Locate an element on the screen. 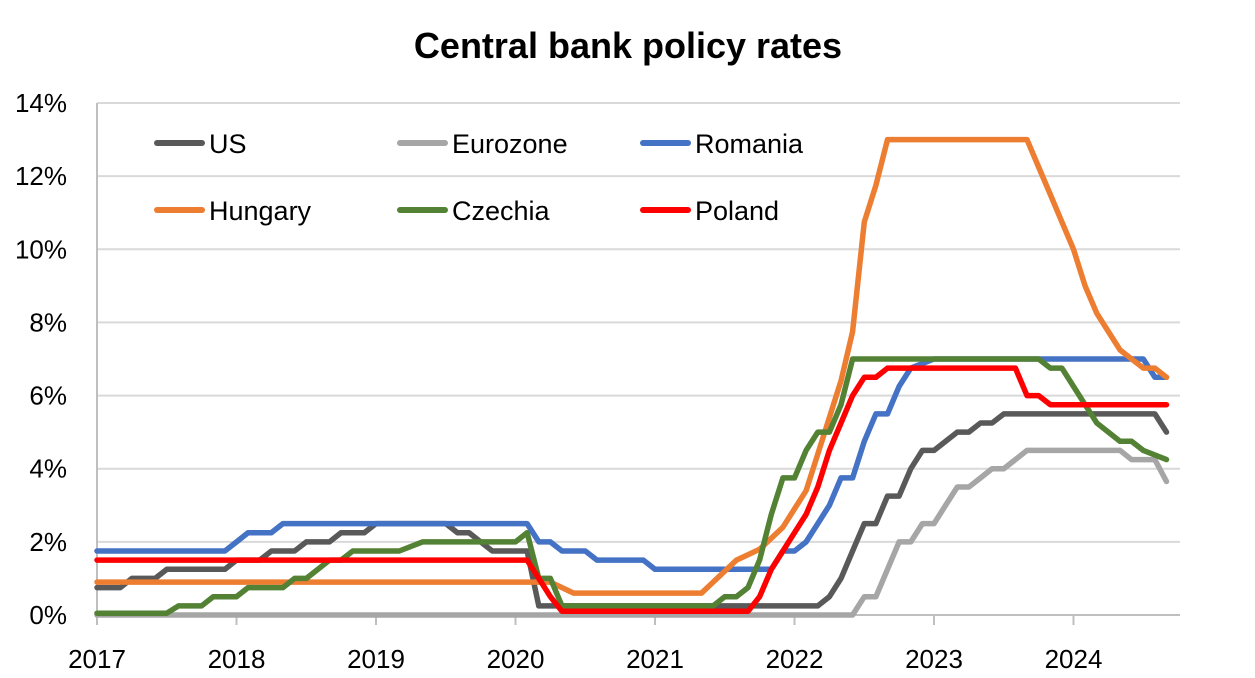 The width and height of the screenshot is (1255, 678). y-tick-label: 10% is located at coordinates (41, 249).